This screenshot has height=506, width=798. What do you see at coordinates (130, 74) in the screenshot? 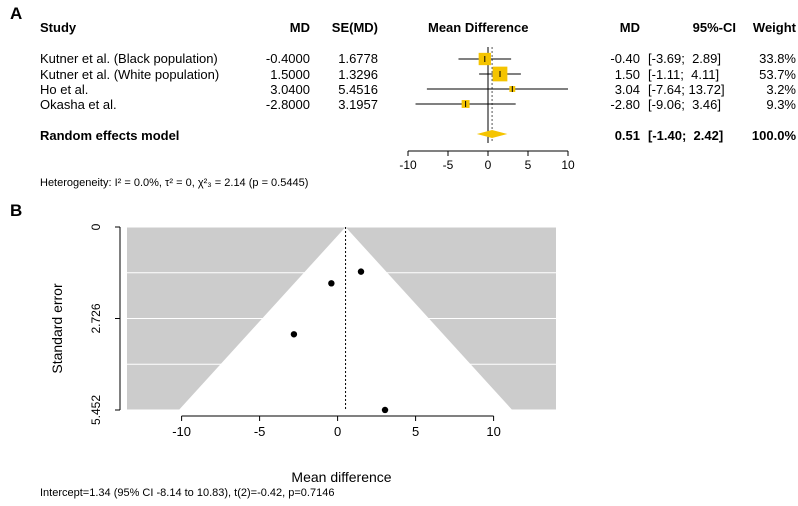
I see `study-name: Kutner et al. (White population)` at bounding box center [130, 74].